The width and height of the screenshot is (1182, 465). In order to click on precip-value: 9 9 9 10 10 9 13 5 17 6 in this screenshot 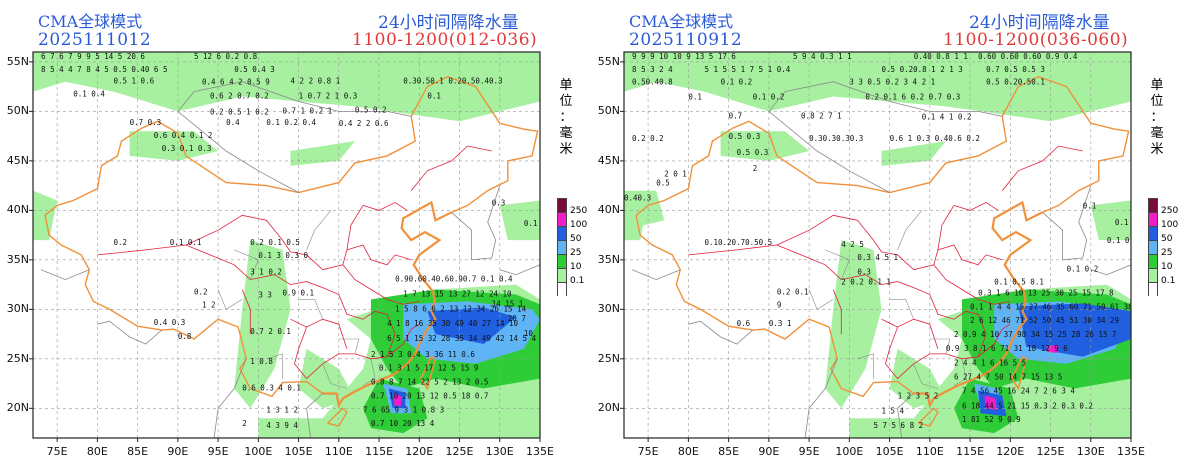, I will do `click(684, 56)`.